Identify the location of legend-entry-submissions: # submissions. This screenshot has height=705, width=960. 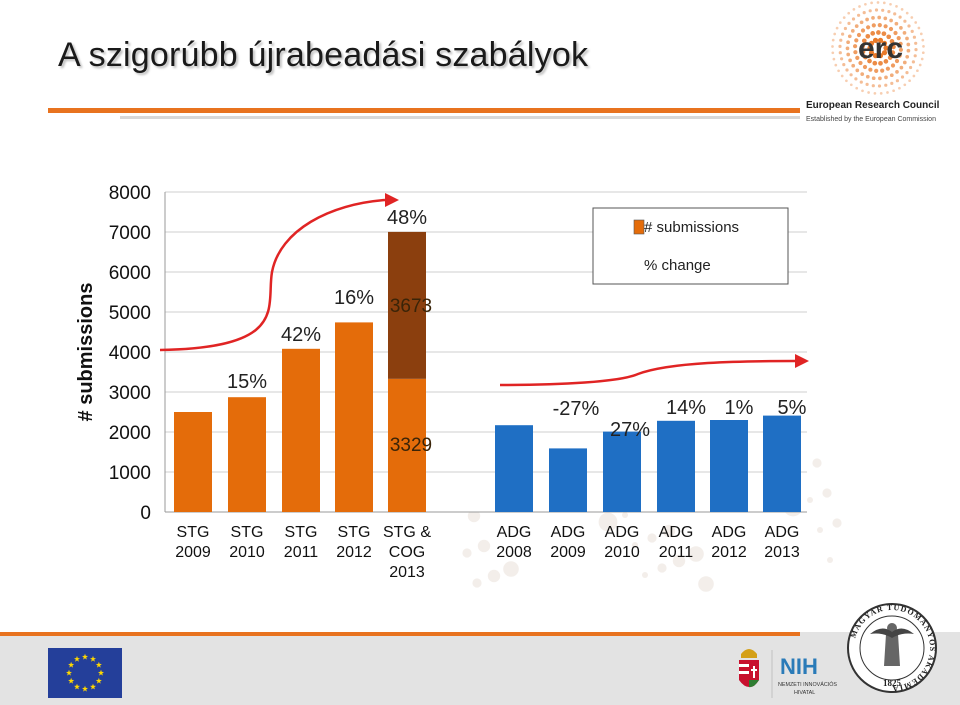
(691, 227).